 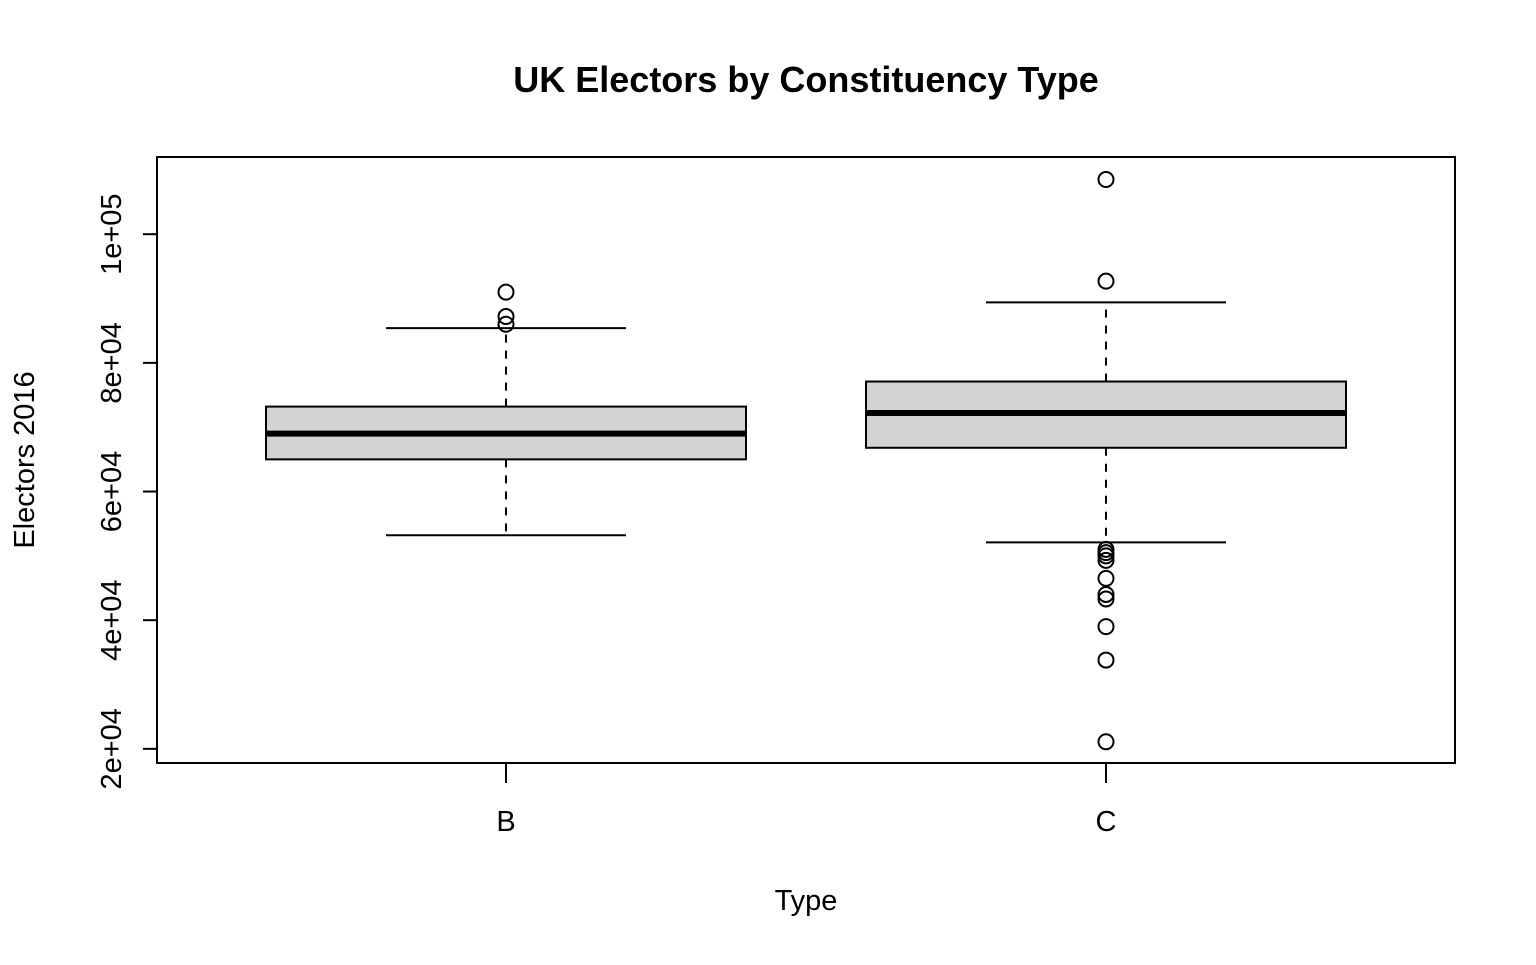 I want to click on x-tick-label: C, so click(x=1106, y=822).